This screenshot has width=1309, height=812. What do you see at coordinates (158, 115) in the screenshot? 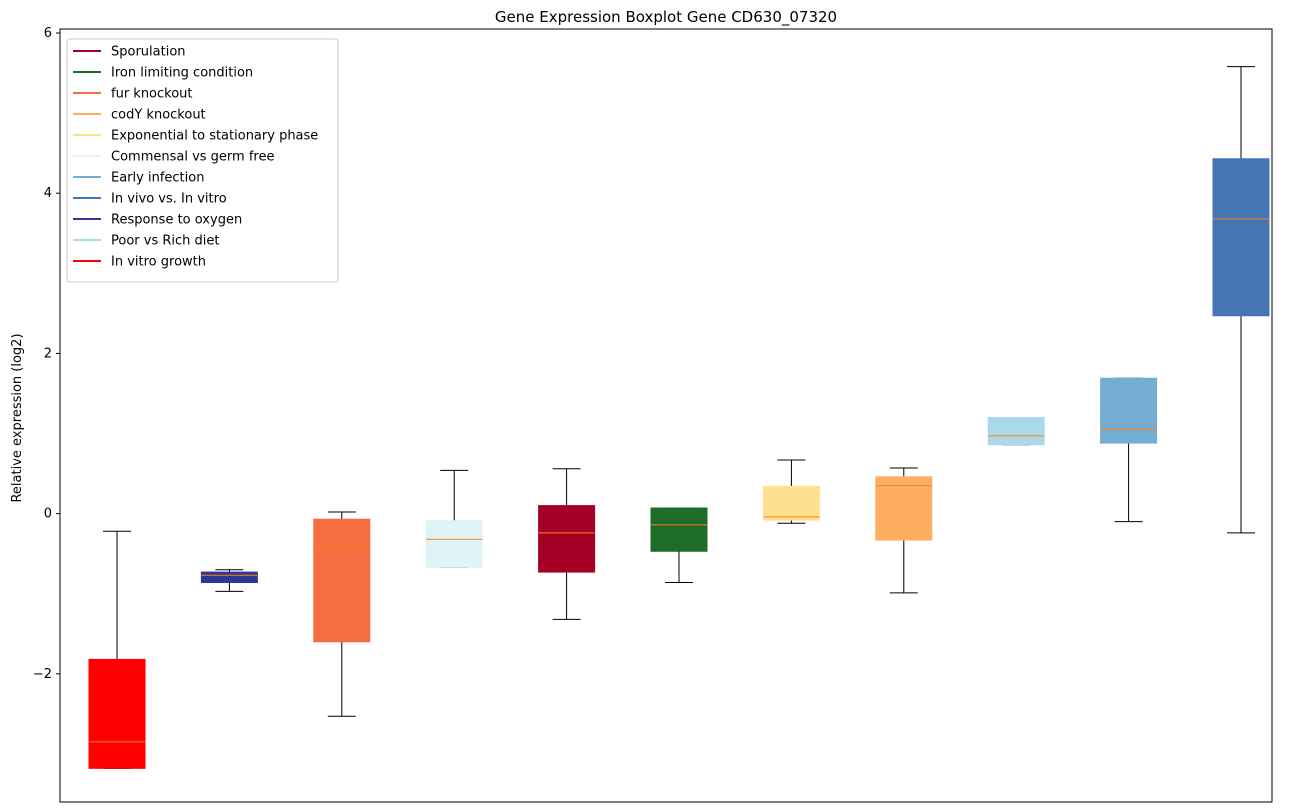
I see `legend-label: codY knockout` at bounding box center [158, 115].